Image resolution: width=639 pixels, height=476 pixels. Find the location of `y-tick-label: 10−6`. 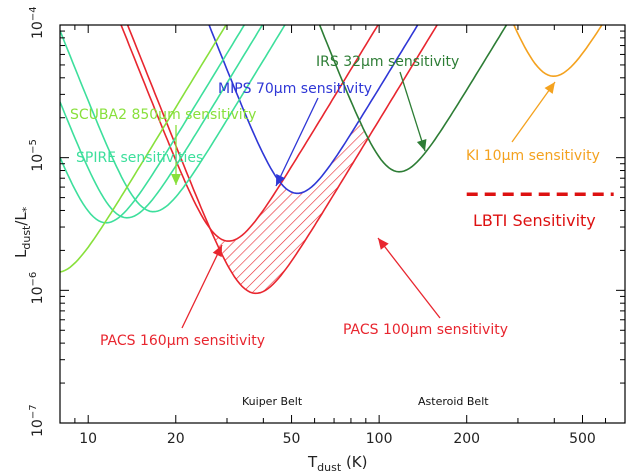

y-tick-label: 10−6 is located at coordinates (37, 288).